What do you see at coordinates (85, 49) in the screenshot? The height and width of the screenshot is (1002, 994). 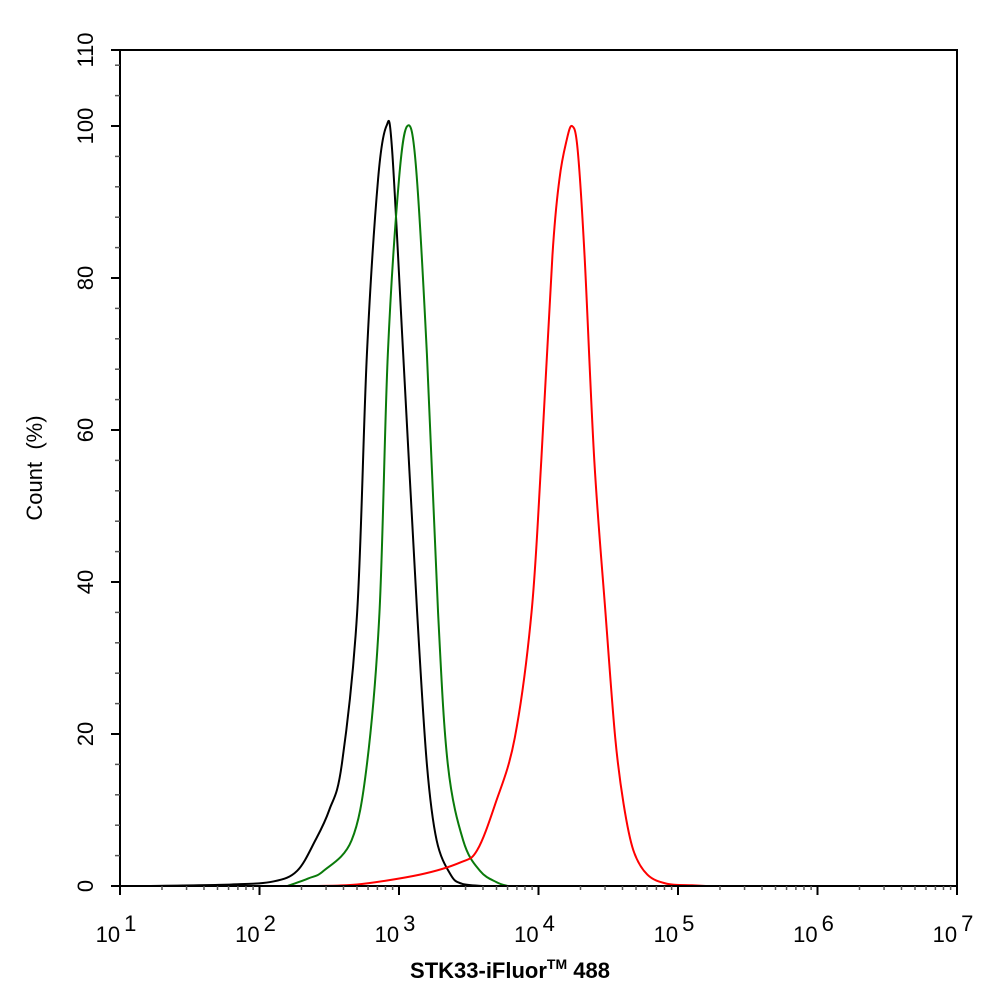 I see `y-tick-label: 110` at bounding box center [85, 49].